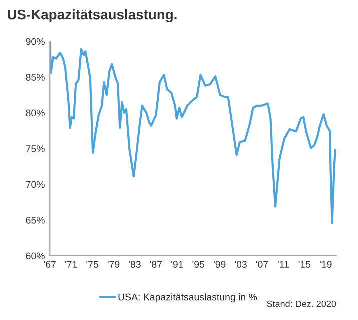  What do you see at coordinates (198, 264) in the screenshot?
I see `x-tick-label: '95` at bounding box center [198, 264].